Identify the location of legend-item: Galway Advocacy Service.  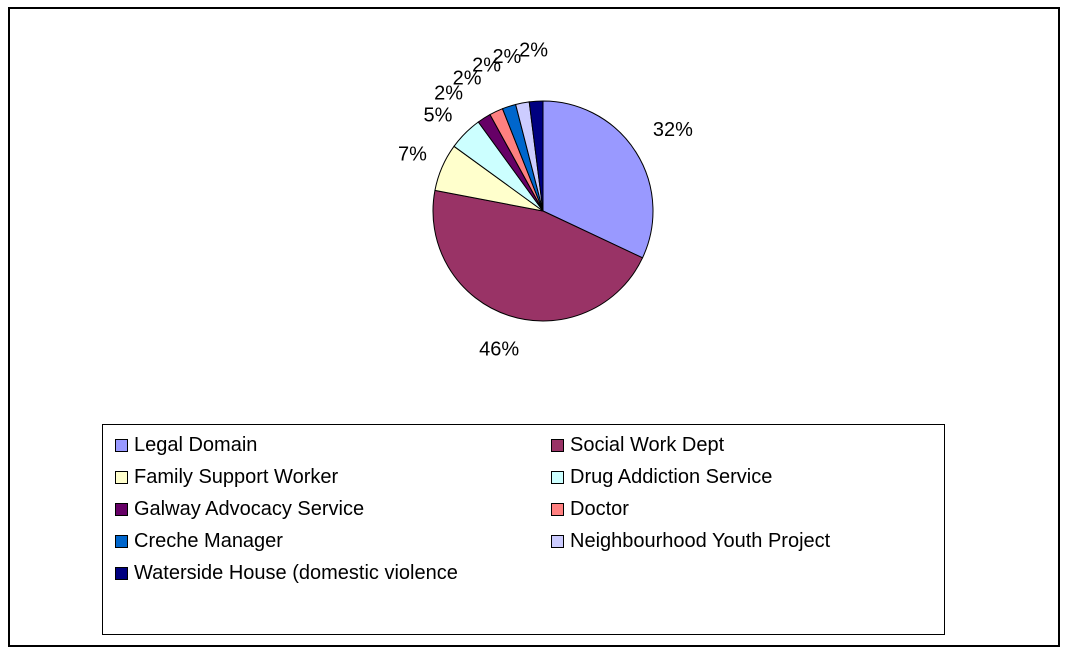
(239, 509).